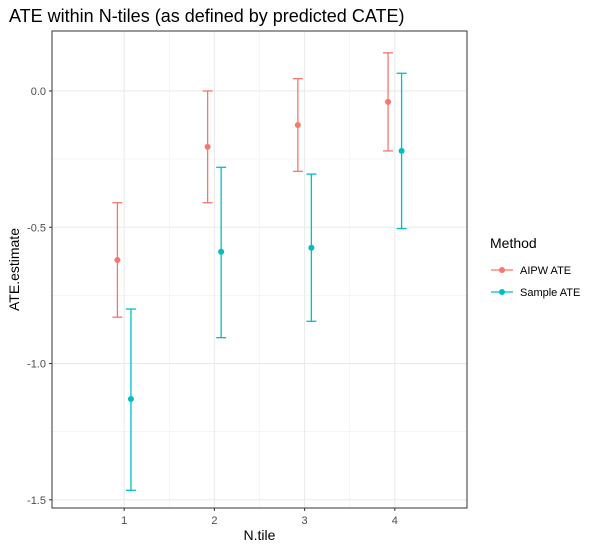  What do you see at coordinates (36, 228) in the screenshot?
I see `y-tick-label: -0.5` at bounding box center [36, 228].